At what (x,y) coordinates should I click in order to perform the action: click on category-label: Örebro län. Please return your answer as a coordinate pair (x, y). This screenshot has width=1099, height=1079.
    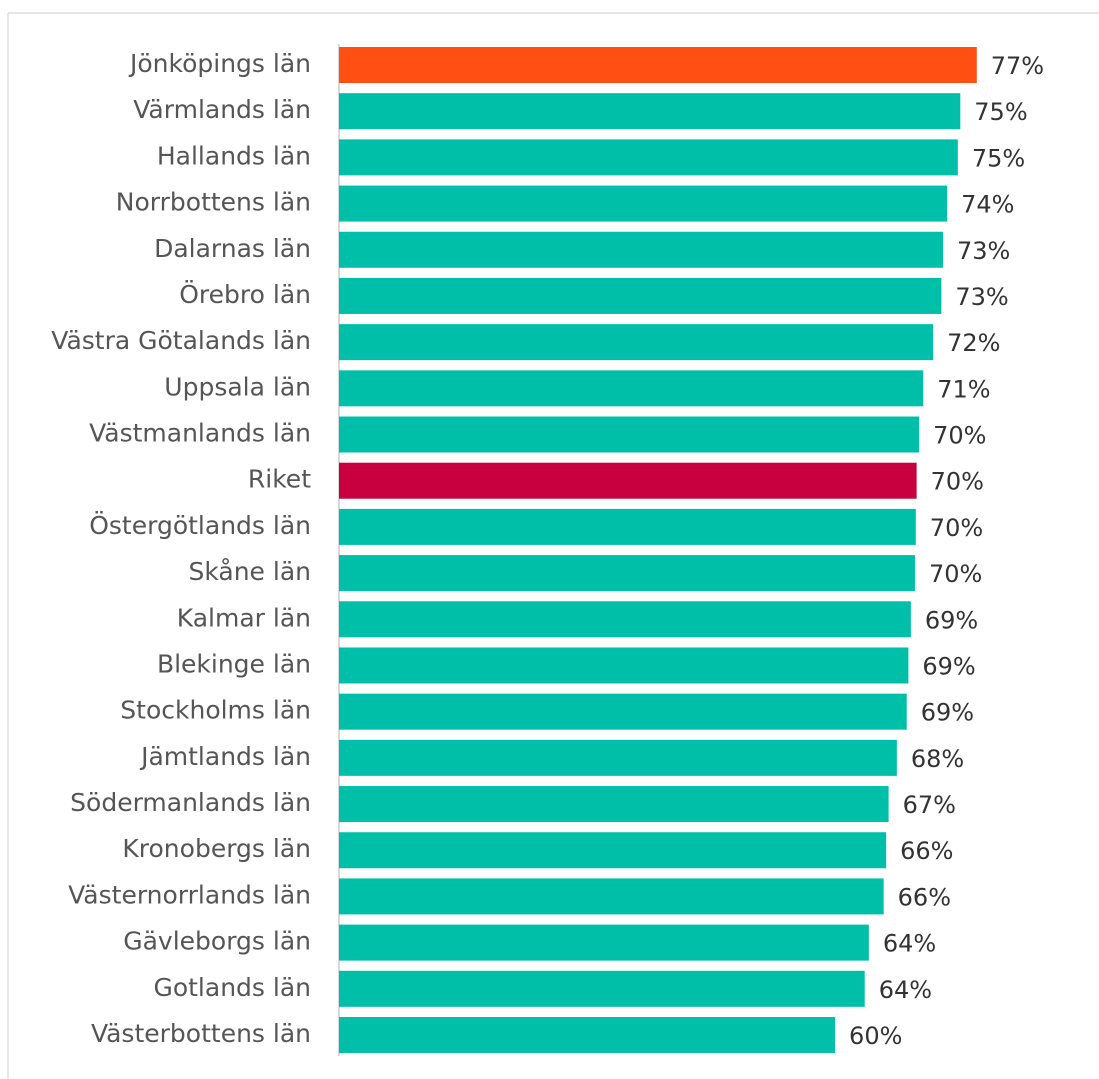
    Looking at the image, I should click on (245, 294).